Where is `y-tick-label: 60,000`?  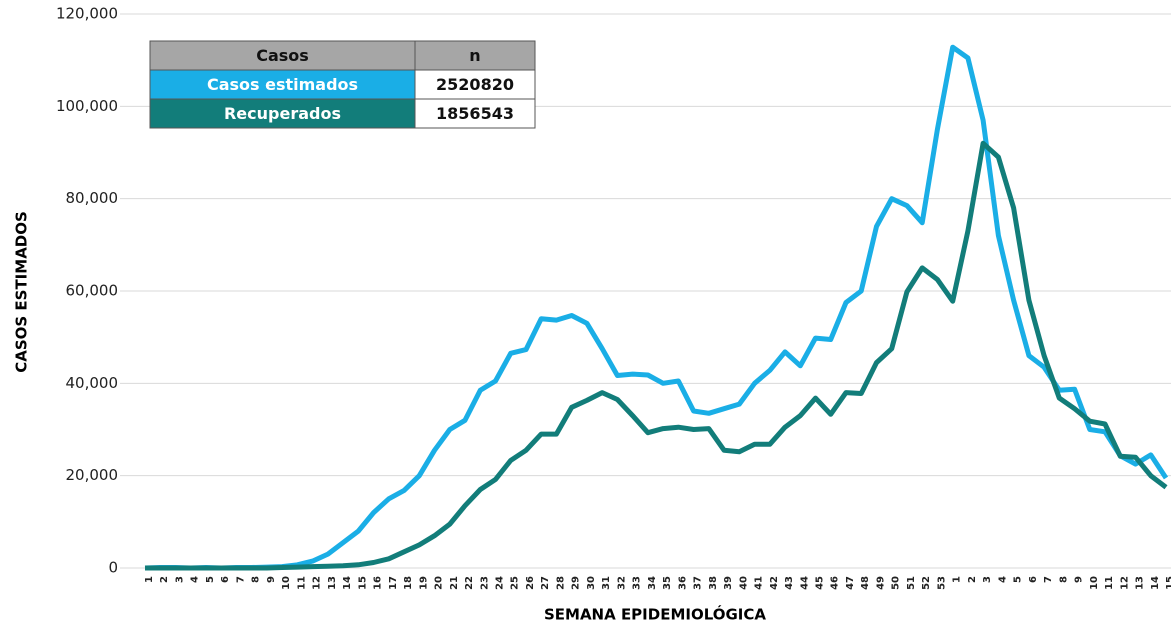 y-tick-label: 60,000 is located at coordinates (92, 291).